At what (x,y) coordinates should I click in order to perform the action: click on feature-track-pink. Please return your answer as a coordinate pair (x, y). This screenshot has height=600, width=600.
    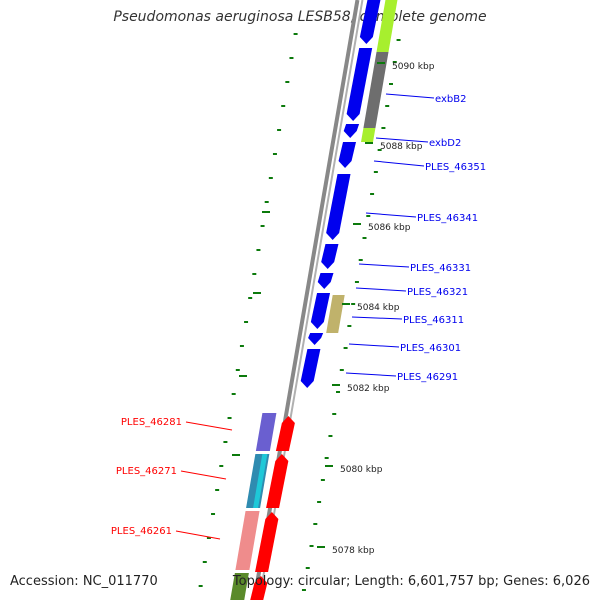
    Looking at the image, I should click on (247, 540).